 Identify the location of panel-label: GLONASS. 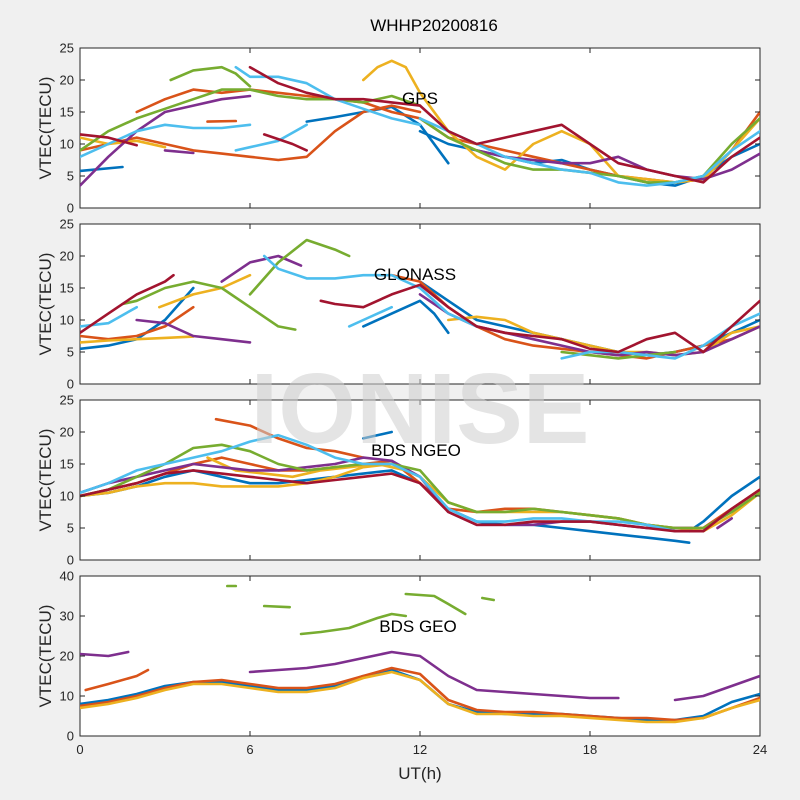
(415, 274).